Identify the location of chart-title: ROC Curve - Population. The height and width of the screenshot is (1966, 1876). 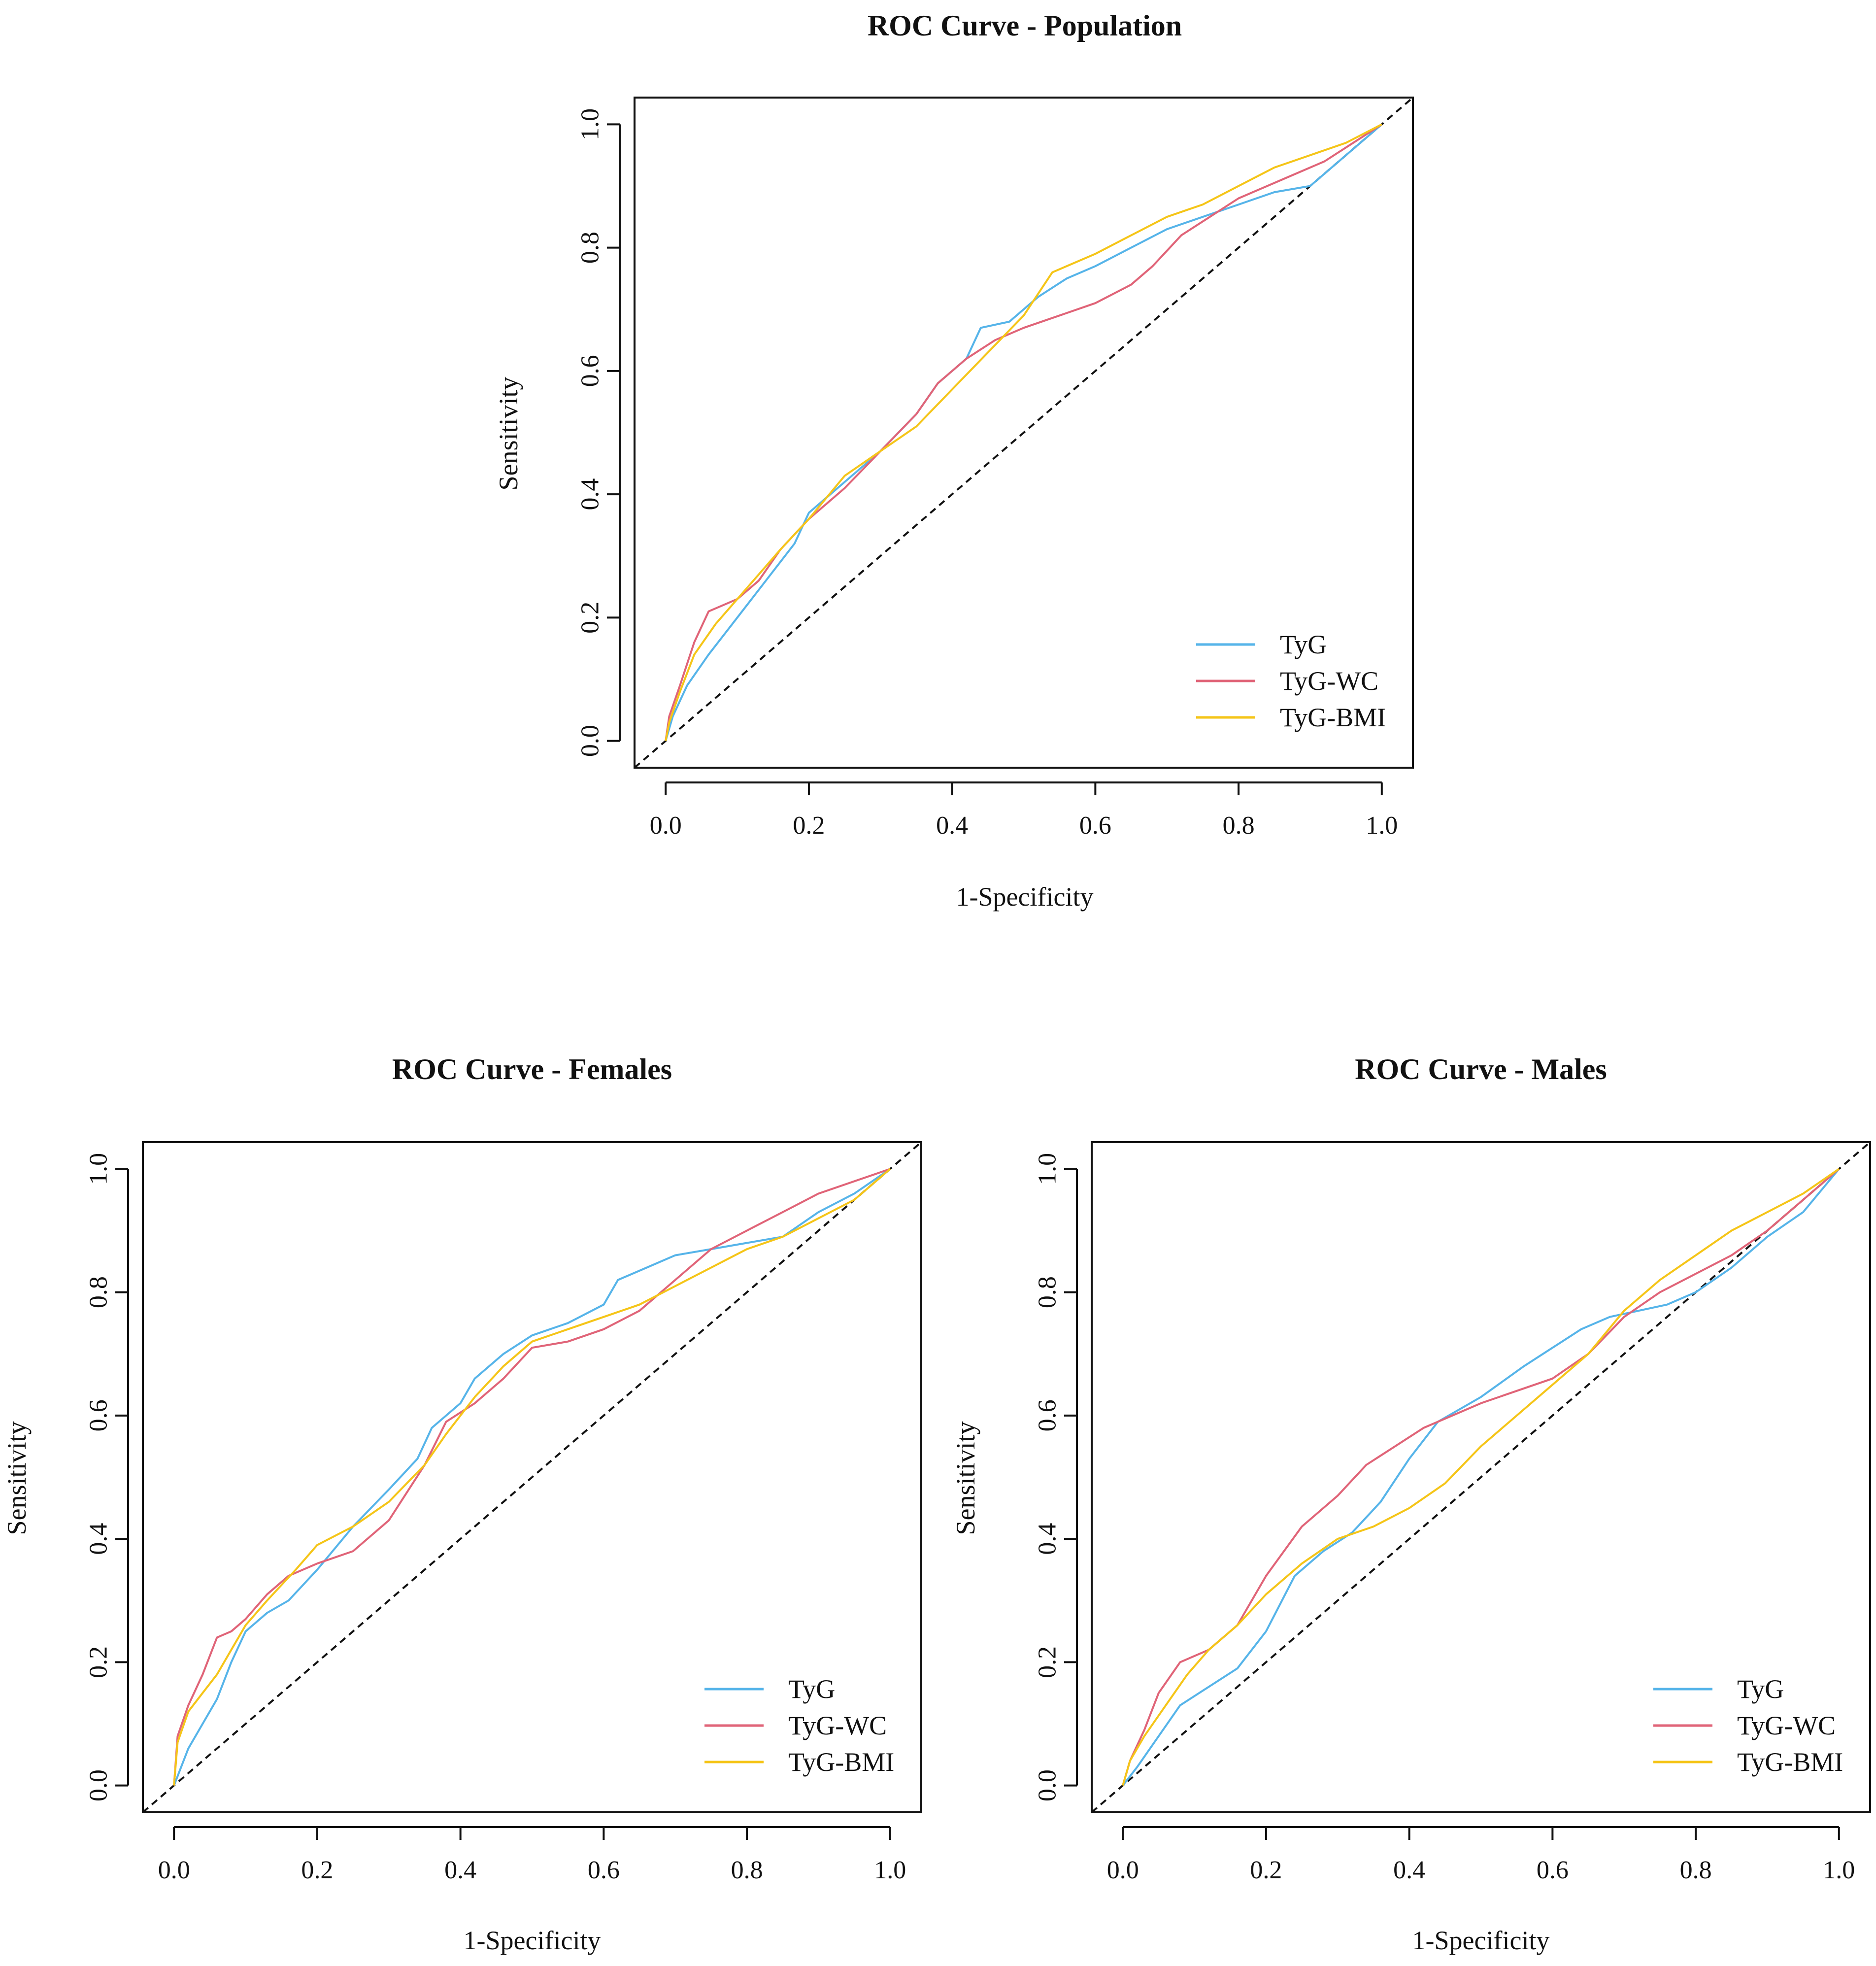
(1025, 25).